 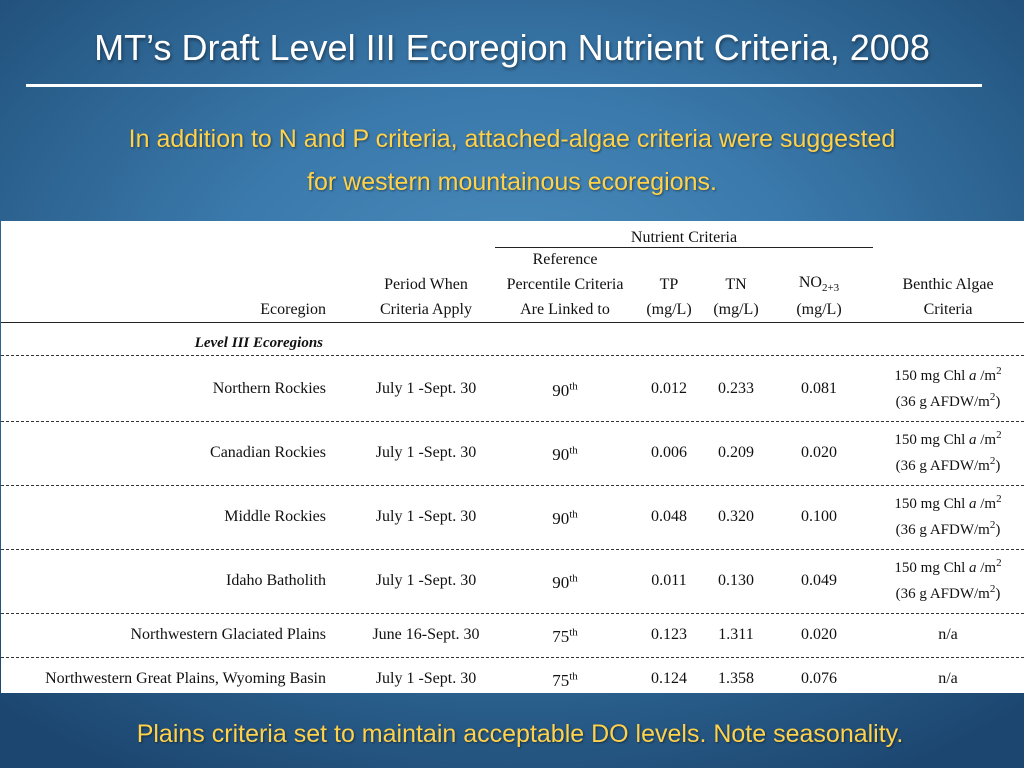 I want to click on row-ecoregion: Canadian Rockies, so click(x=268, y=452).